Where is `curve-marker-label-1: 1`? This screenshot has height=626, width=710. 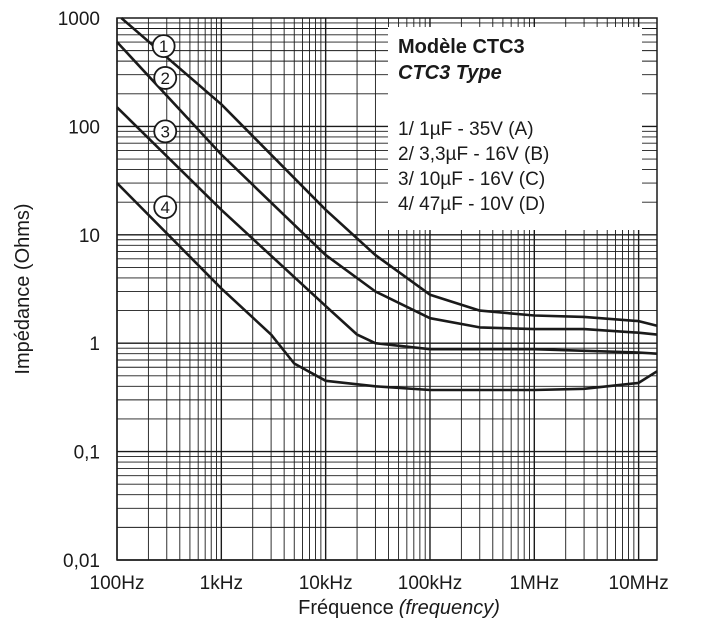
curve-marker-label-1: 1 is located at coordinates (163, 46).